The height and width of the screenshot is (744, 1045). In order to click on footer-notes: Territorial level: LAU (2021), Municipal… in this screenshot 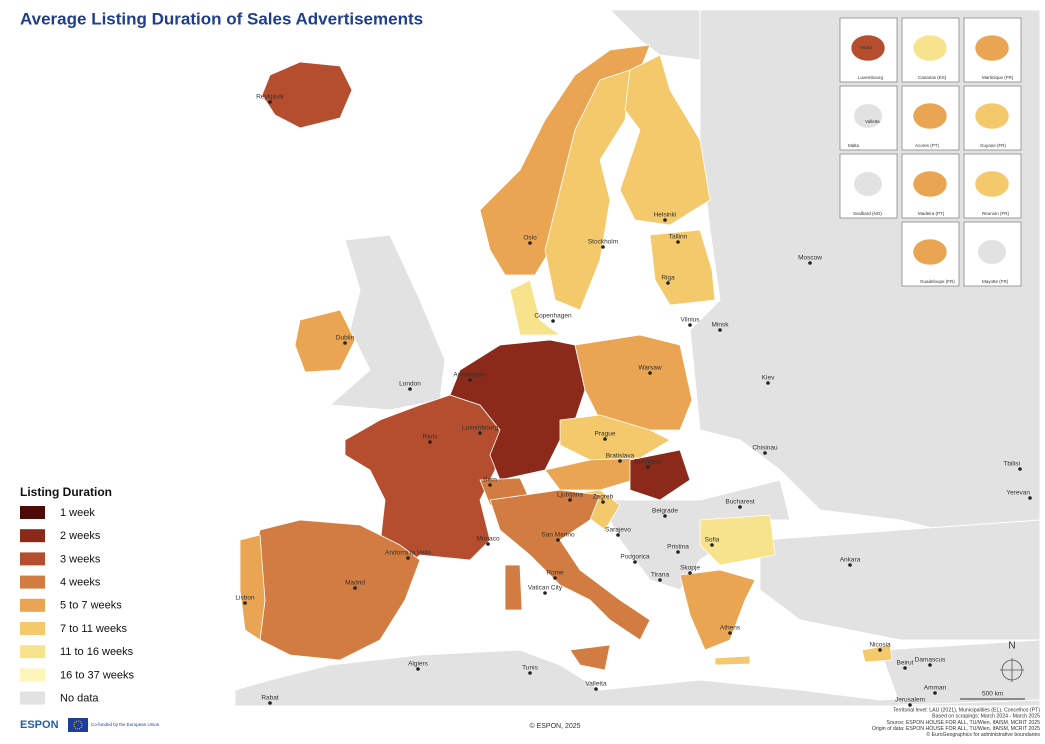, I will do `click(956, 722)`.